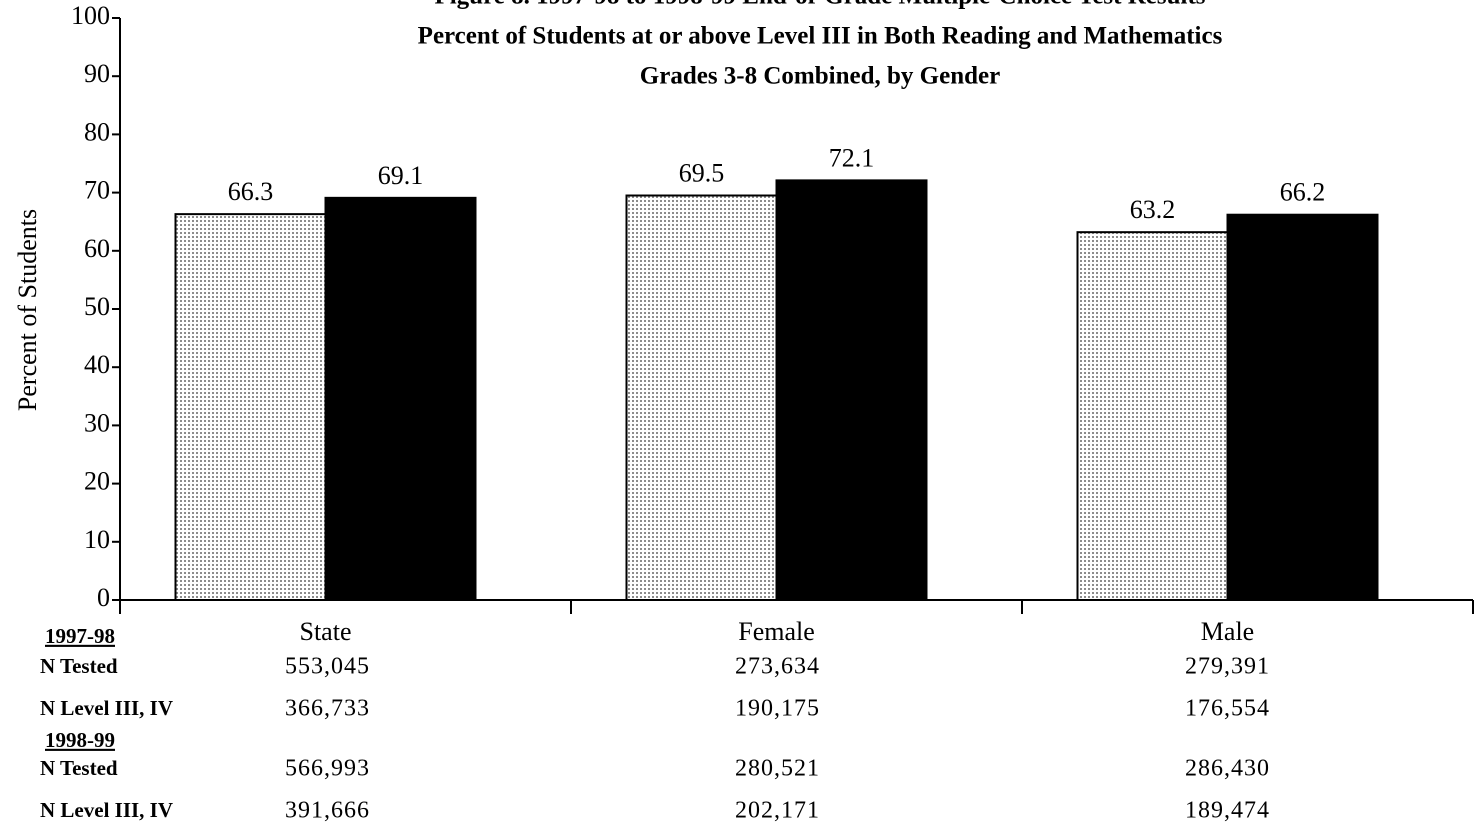 The image size is (1483, 825). Describe the element at coordinates (327, 811) in the screenshot. I see `table-cell: 391,666` at that location.